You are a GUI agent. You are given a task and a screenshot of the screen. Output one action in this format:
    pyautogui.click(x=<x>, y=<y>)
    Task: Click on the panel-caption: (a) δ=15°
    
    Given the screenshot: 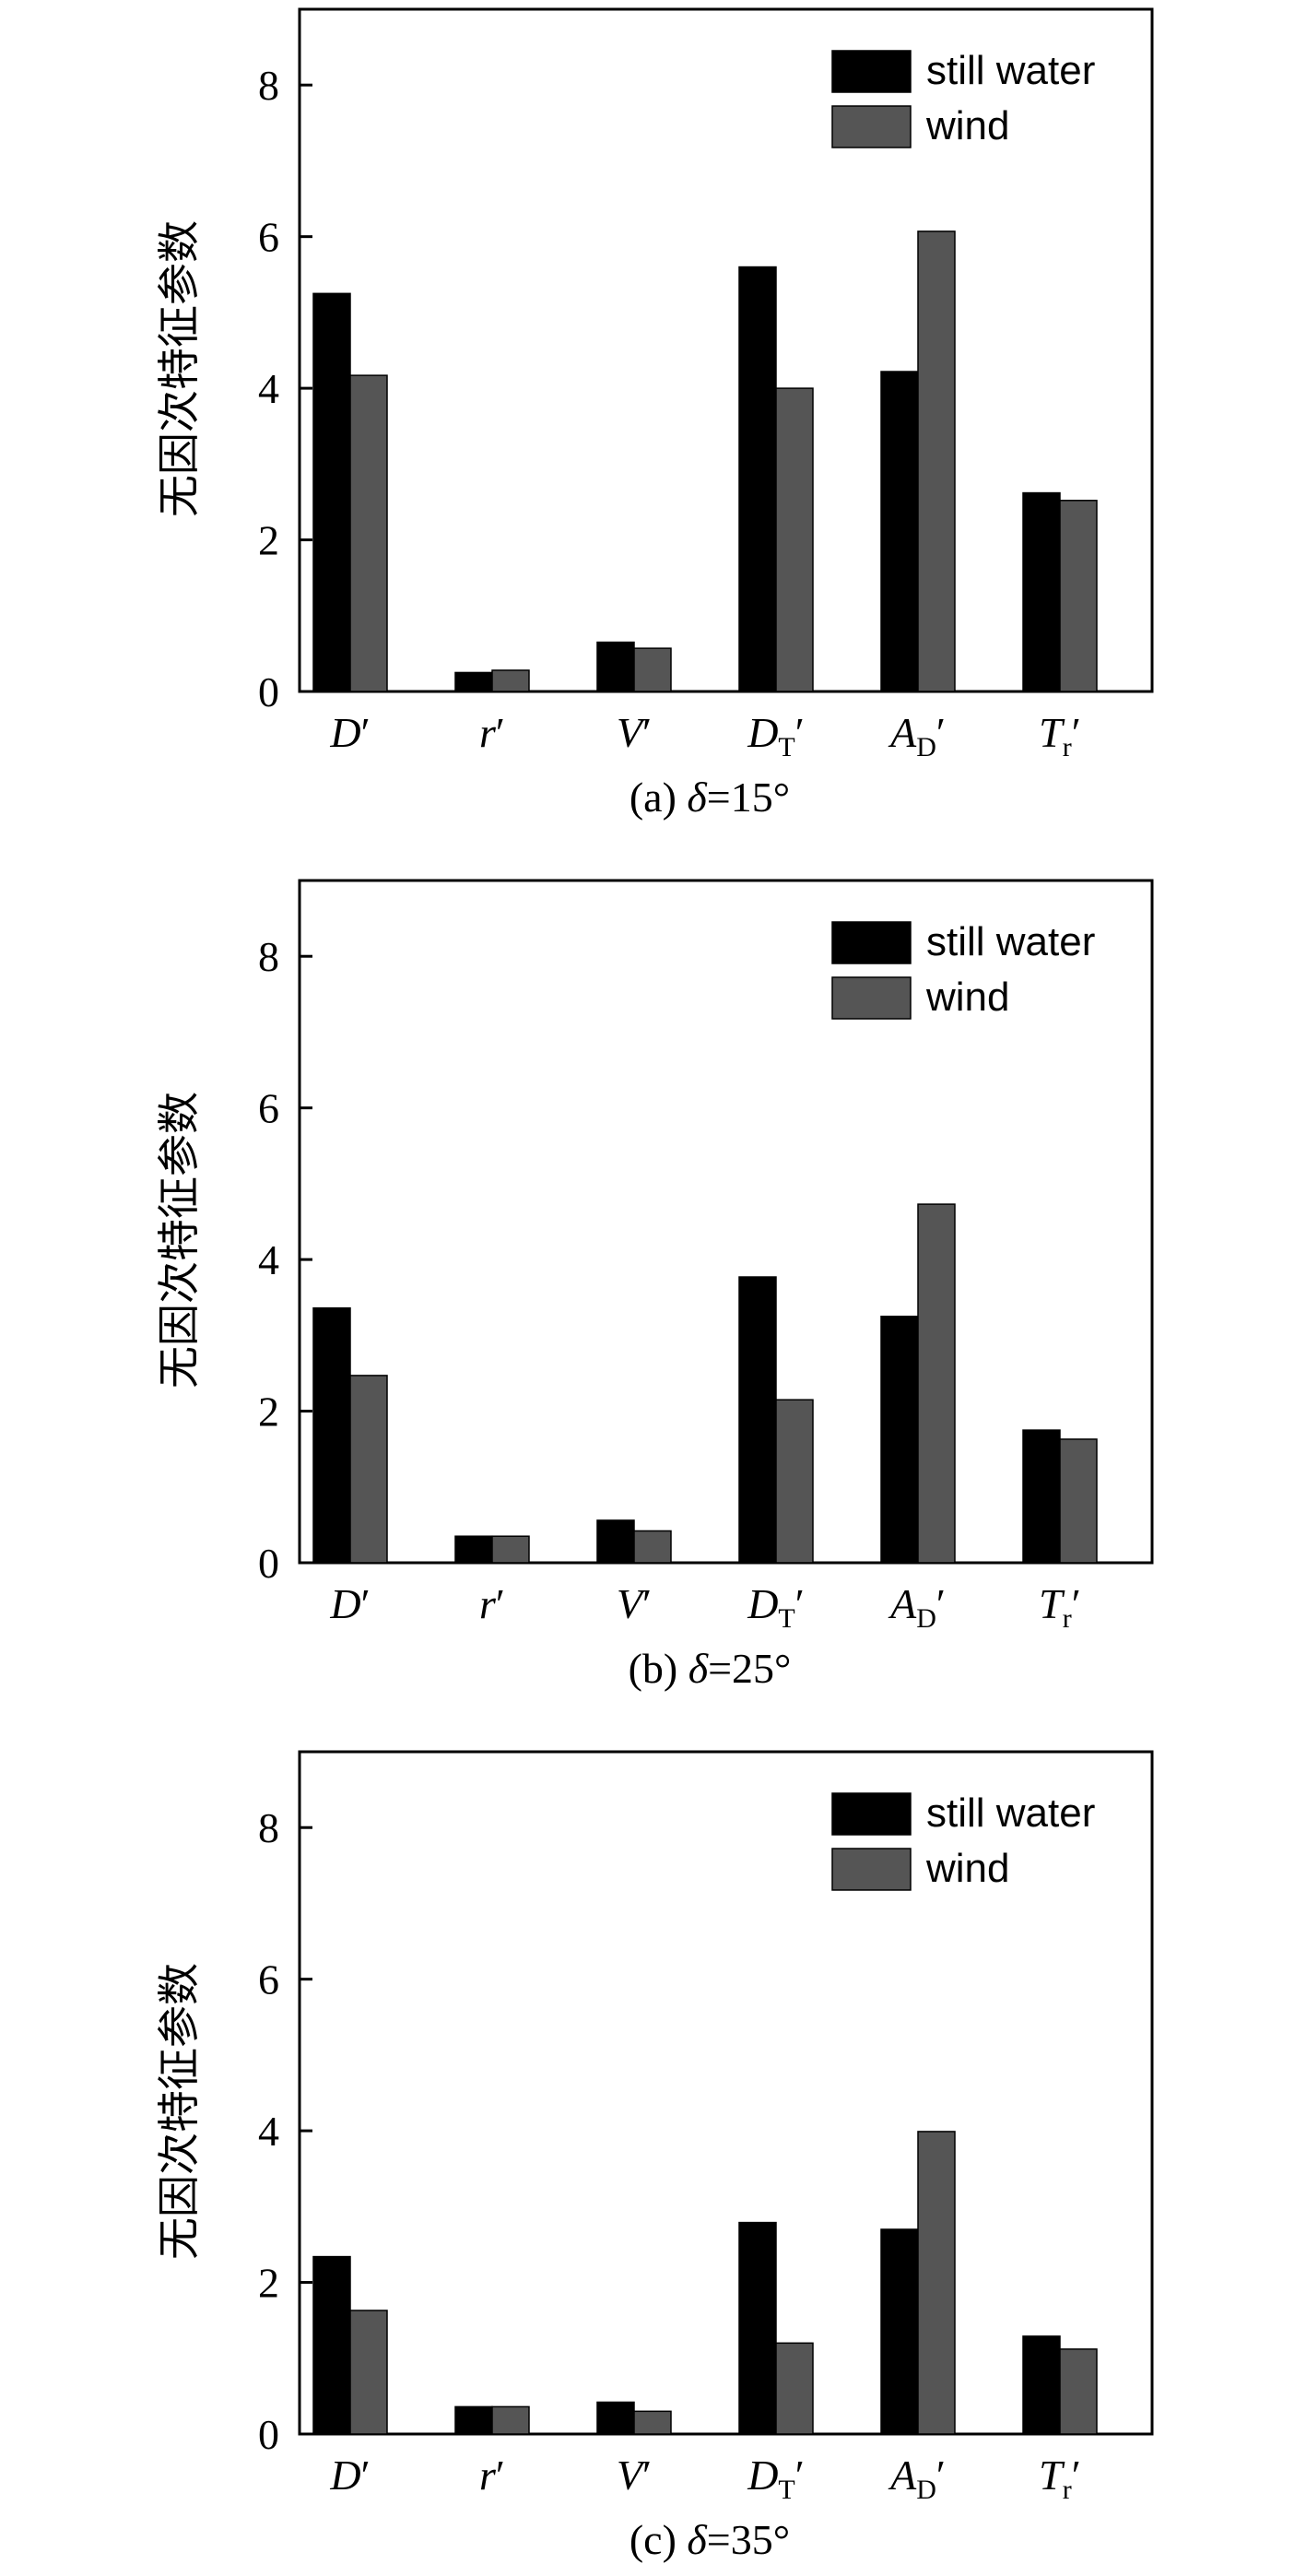 What is the action you would take?
    pyautogui.click(x=709, y=797)
    